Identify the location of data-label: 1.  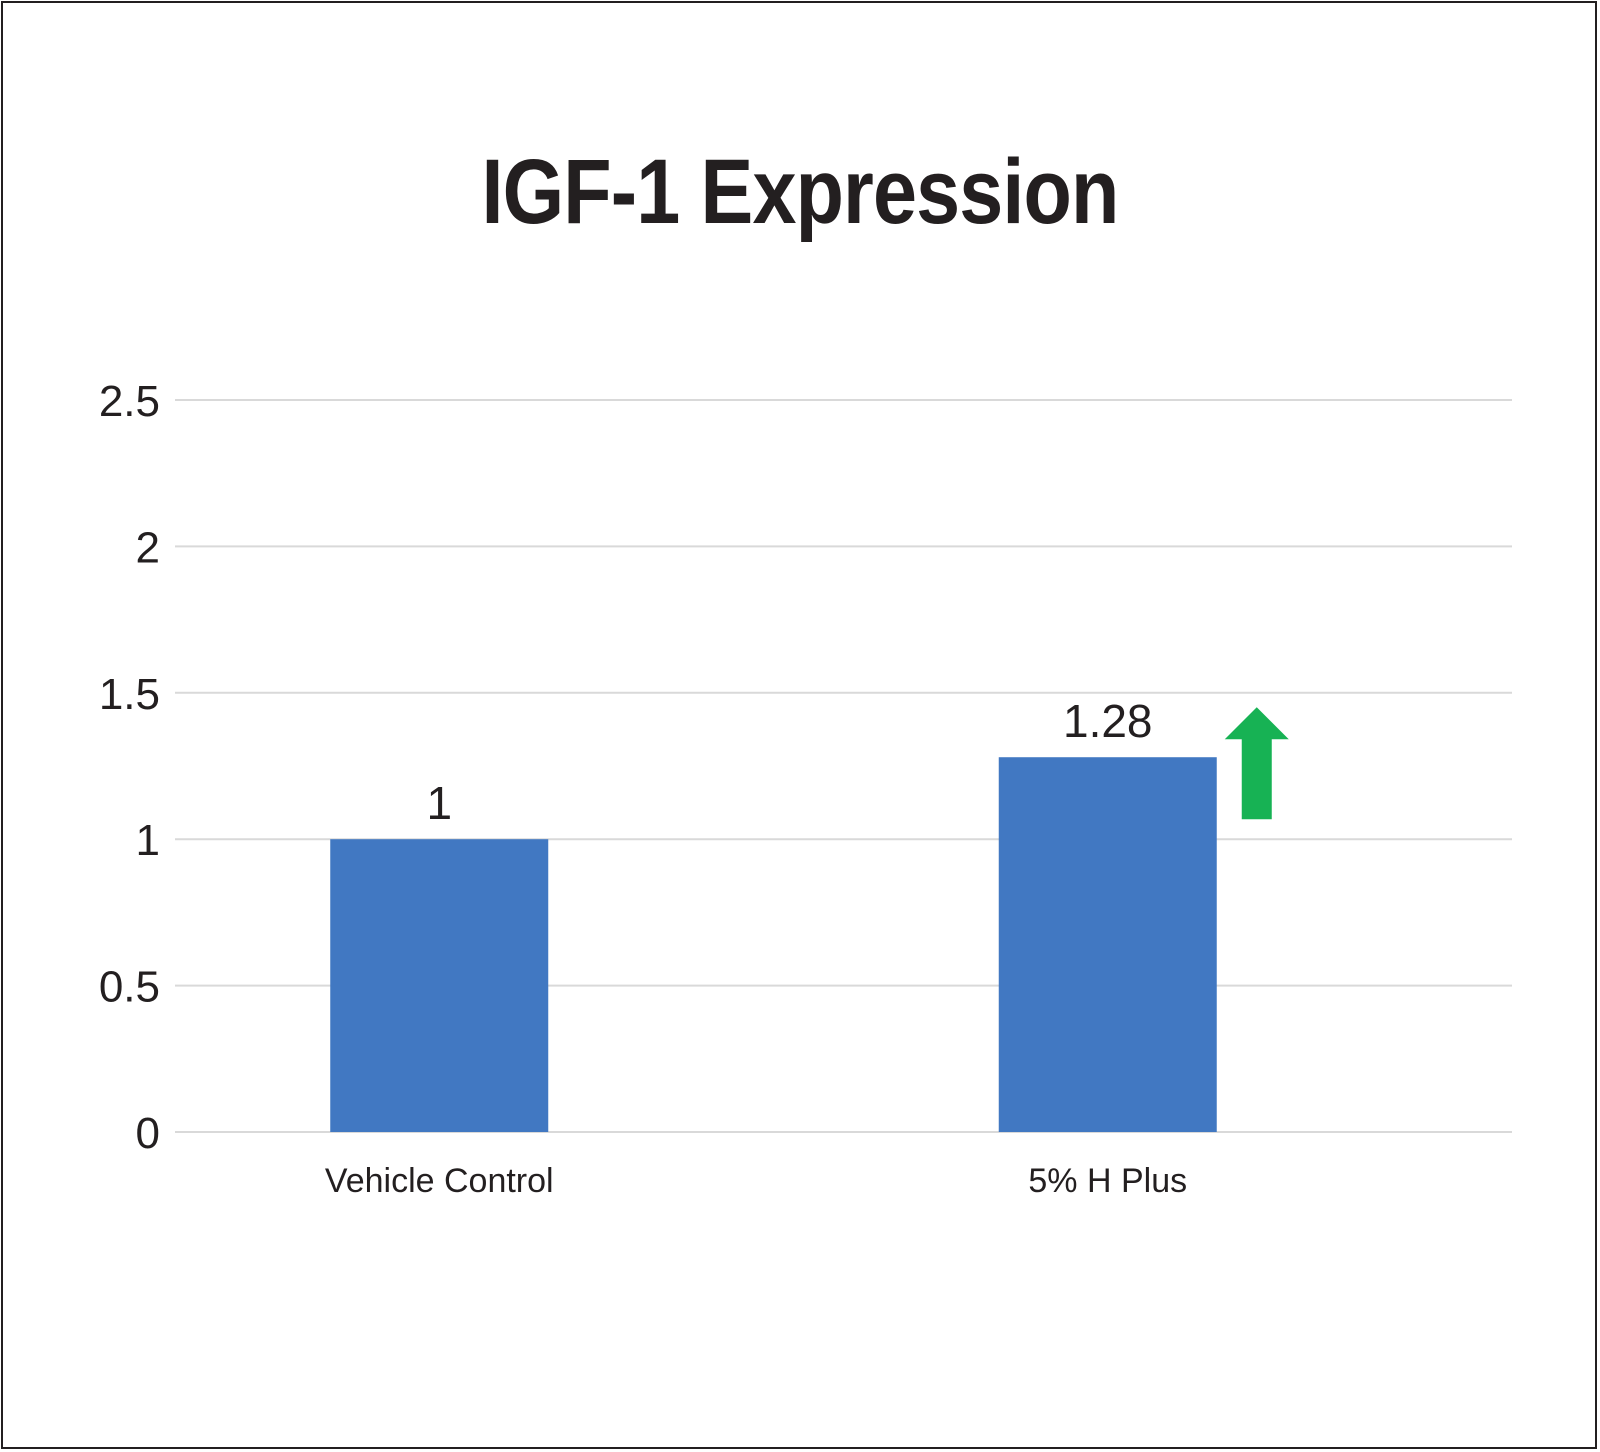
(439, 803).